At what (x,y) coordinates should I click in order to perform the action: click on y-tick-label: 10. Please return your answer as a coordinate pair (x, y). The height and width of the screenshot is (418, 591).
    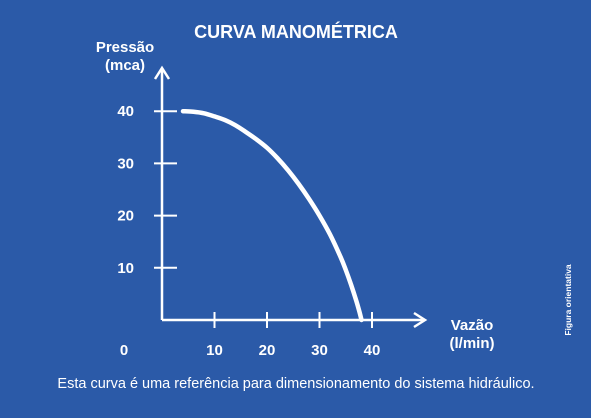
    Looking at the image, I should click on (125, 268).